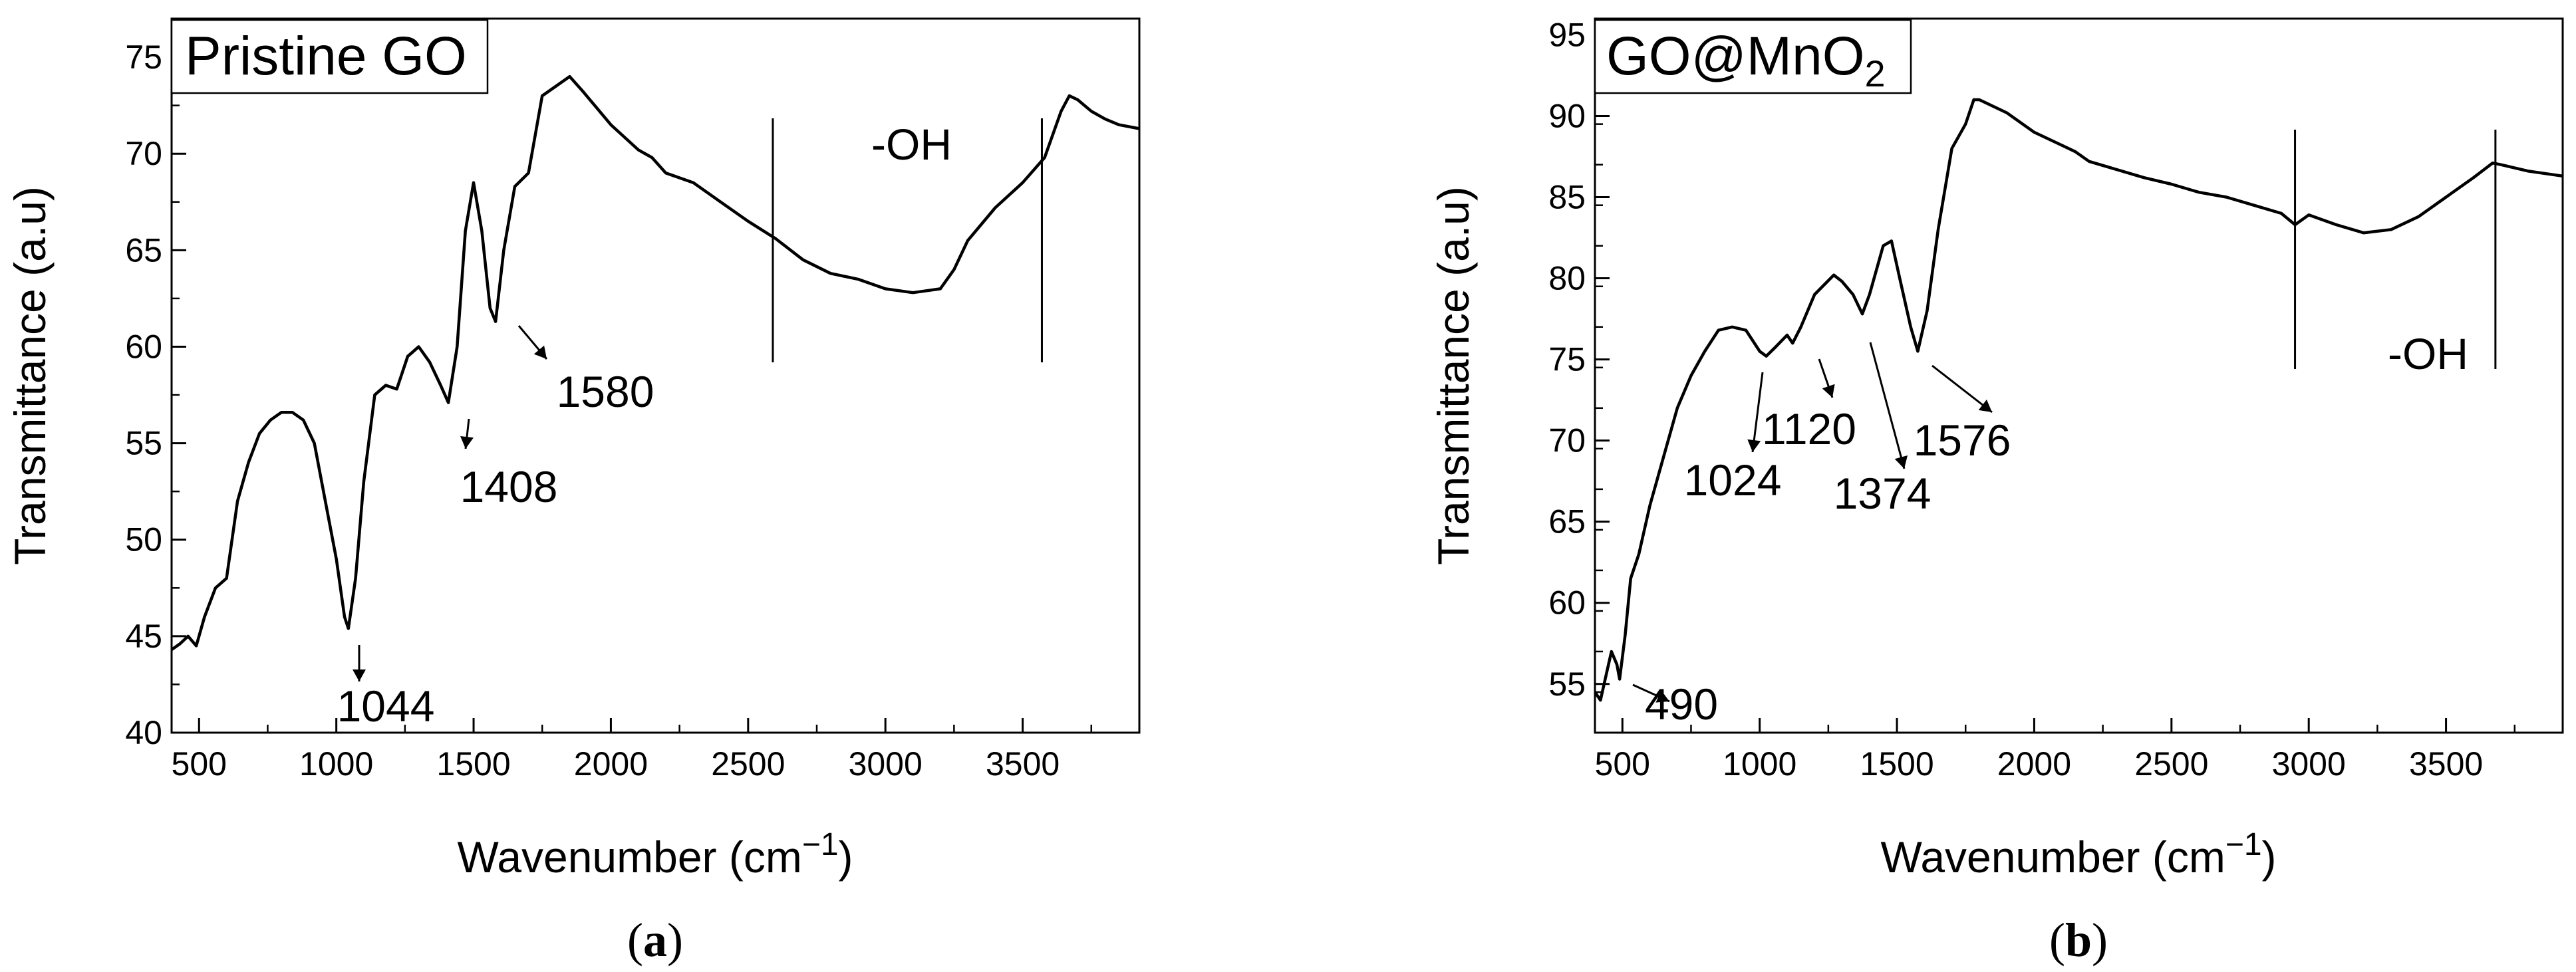  I want to click on panel-title: Pristine GO, so click(326, 56).